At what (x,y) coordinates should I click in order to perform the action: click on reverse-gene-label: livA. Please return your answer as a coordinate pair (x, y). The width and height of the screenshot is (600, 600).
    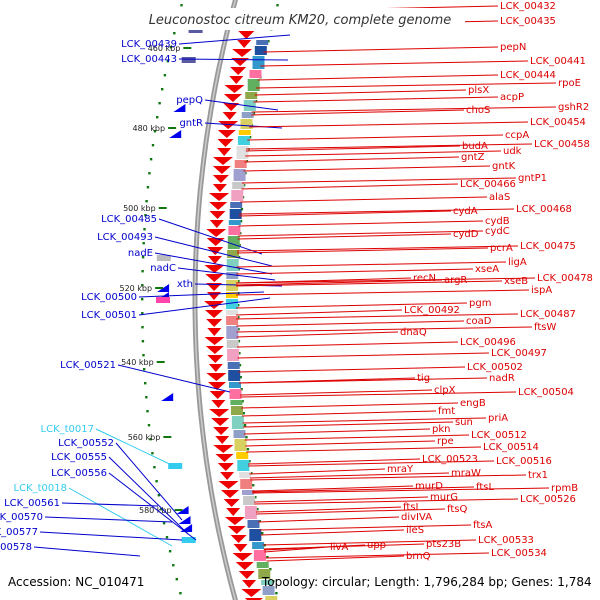
    Looking at the image, I should click on (339, 547).